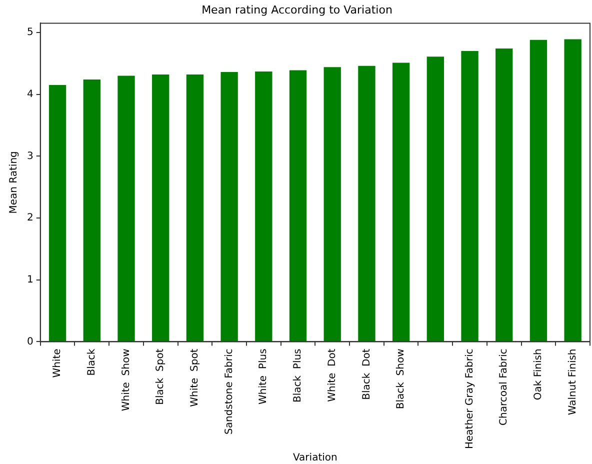  Describe the element at coordinates (264, 376) in the screenshot. I see `x-tick-label: White Plus` at that location.